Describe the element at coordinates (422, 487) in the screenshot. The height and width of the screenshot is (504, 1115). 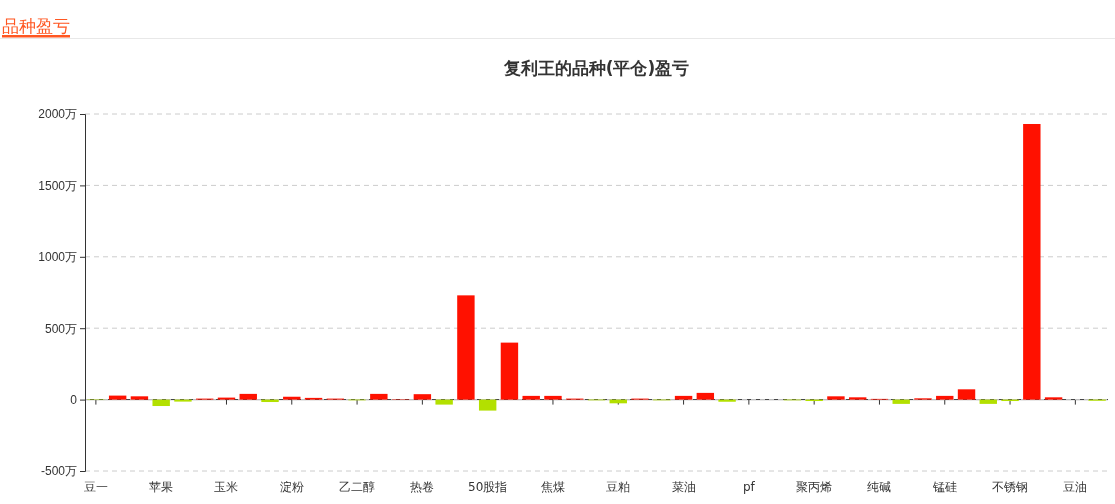
I see `x-tick-label: 热卷` at that location.